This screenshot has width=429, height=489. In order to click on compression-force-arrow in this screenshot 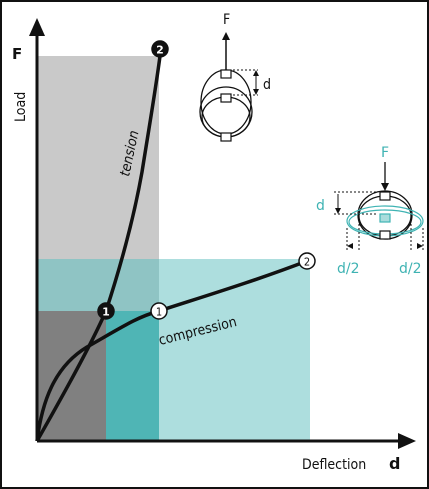, I will do `click(385, 187)`.